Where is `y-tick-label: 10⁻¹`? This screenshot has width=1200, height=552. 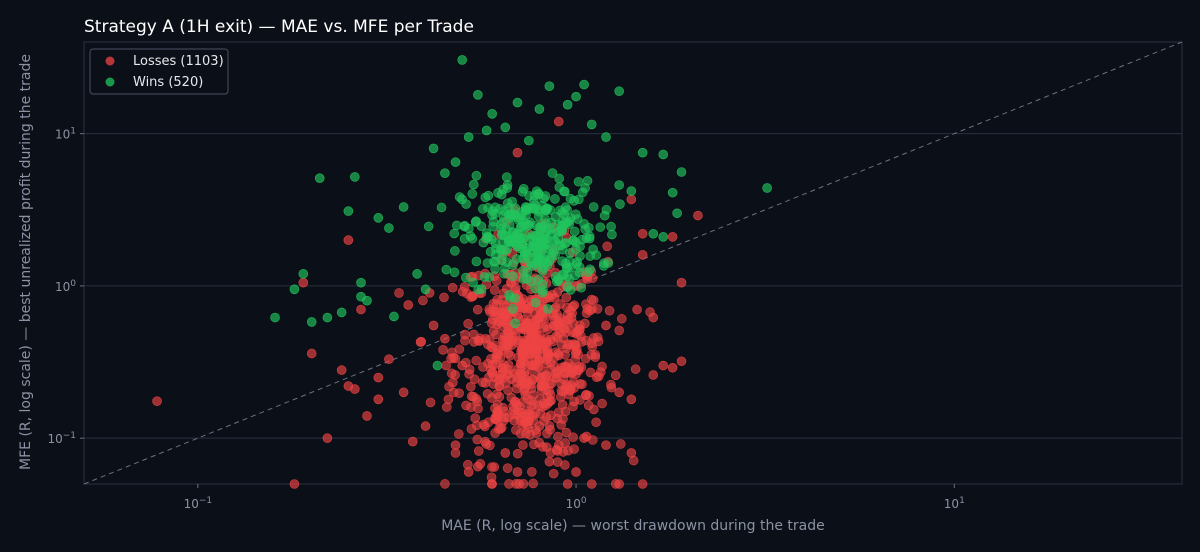
y-tick-label: 10⁻¹ is located at coordinates (61, 438).